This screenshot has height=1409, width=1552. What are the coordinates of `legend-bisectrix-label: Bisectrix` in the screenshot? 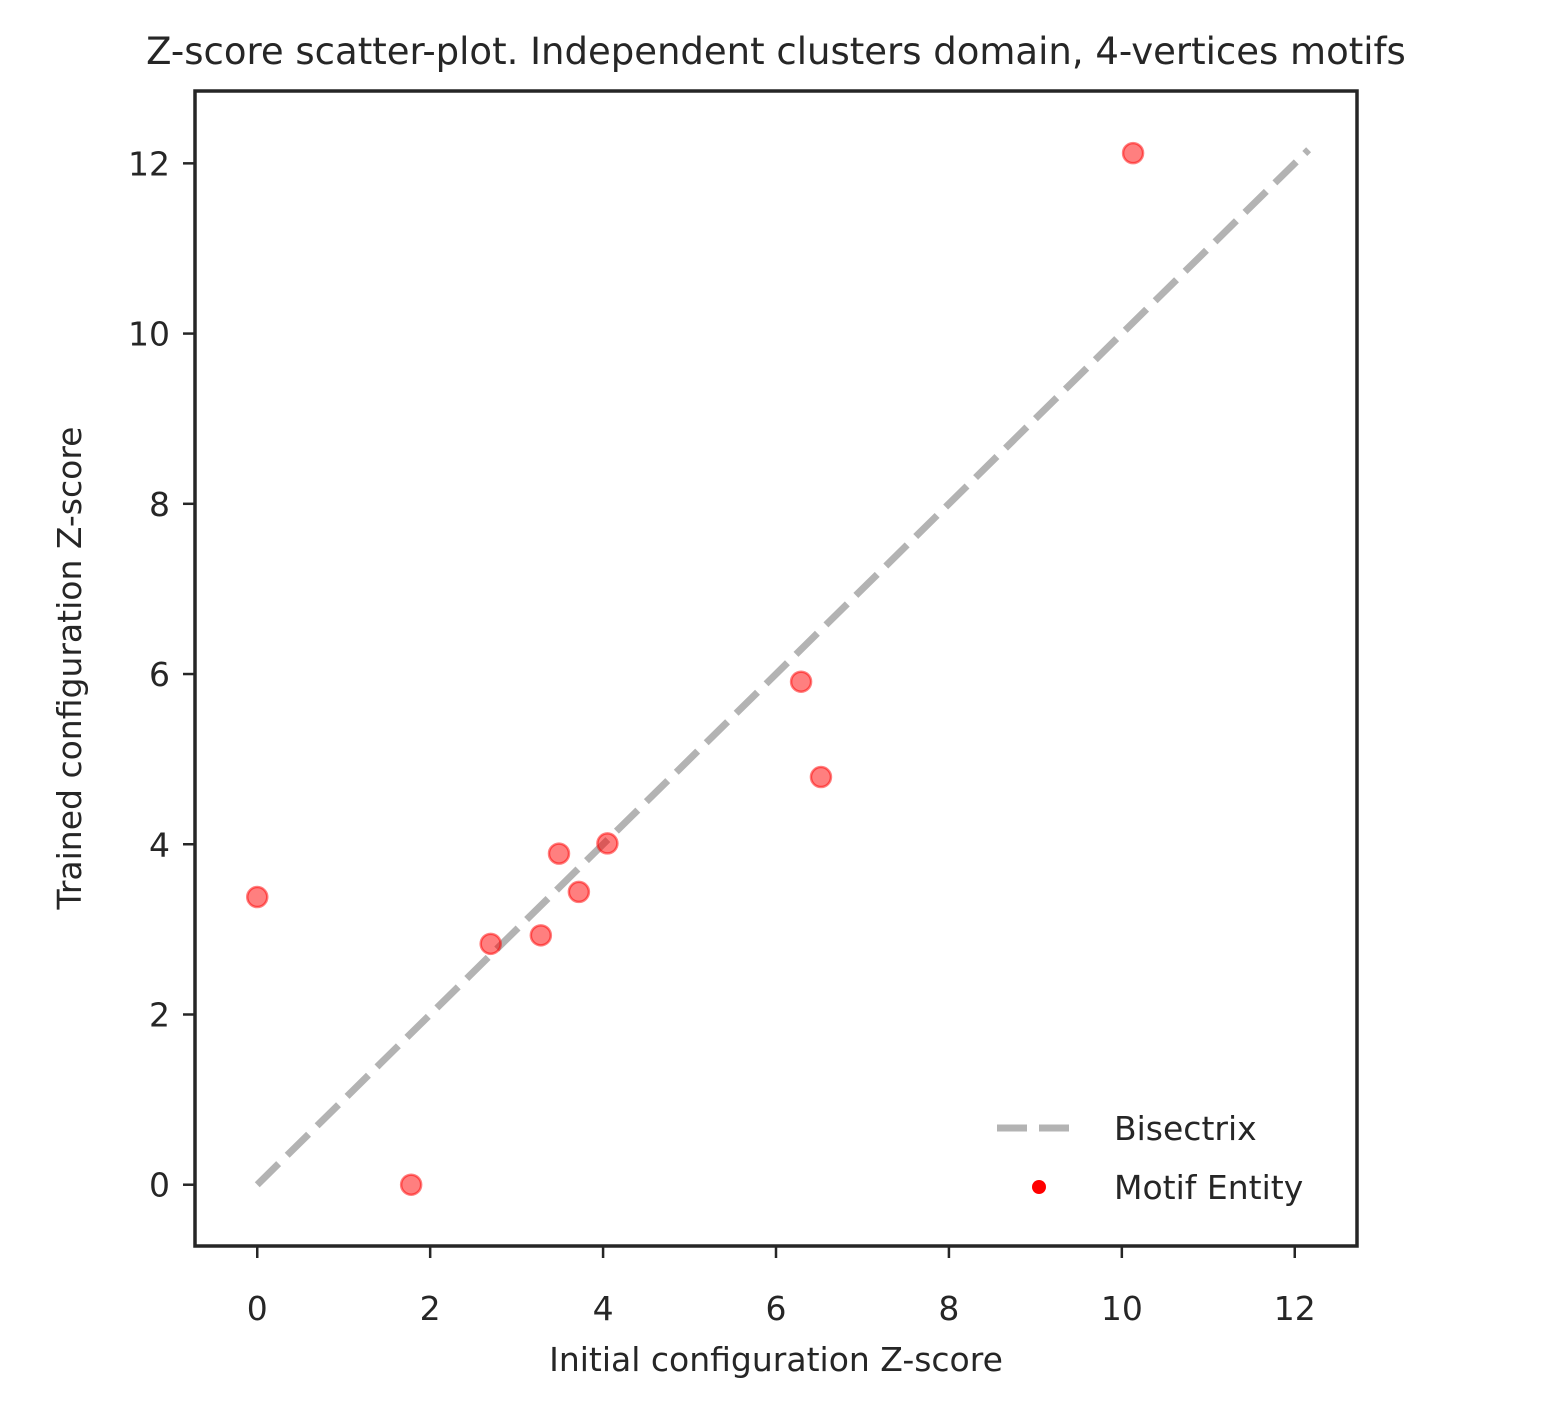 It's located at (1185, 1128).